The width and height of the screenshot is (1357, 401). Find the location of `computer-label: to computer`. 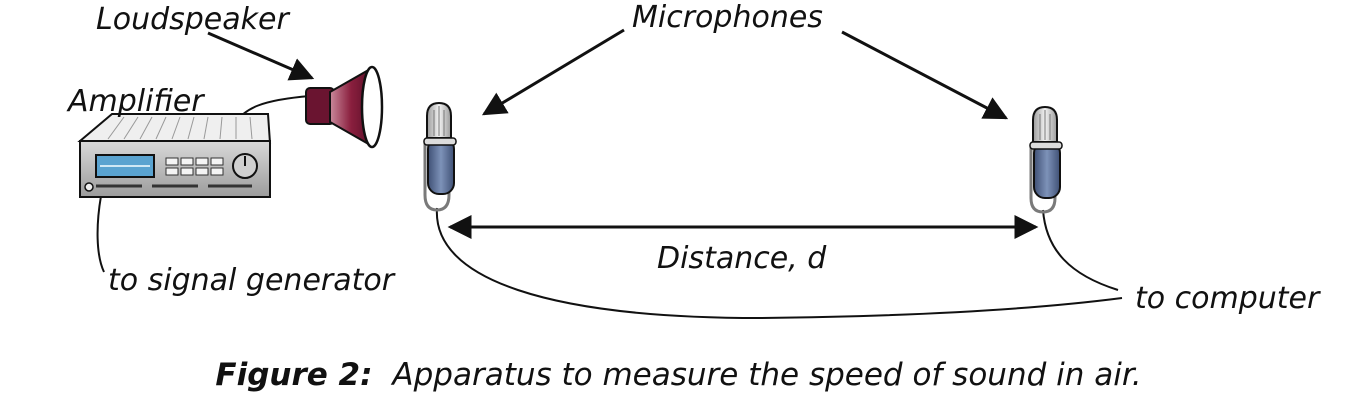

computer-label: to computer is located at coordinates (1227, 298).